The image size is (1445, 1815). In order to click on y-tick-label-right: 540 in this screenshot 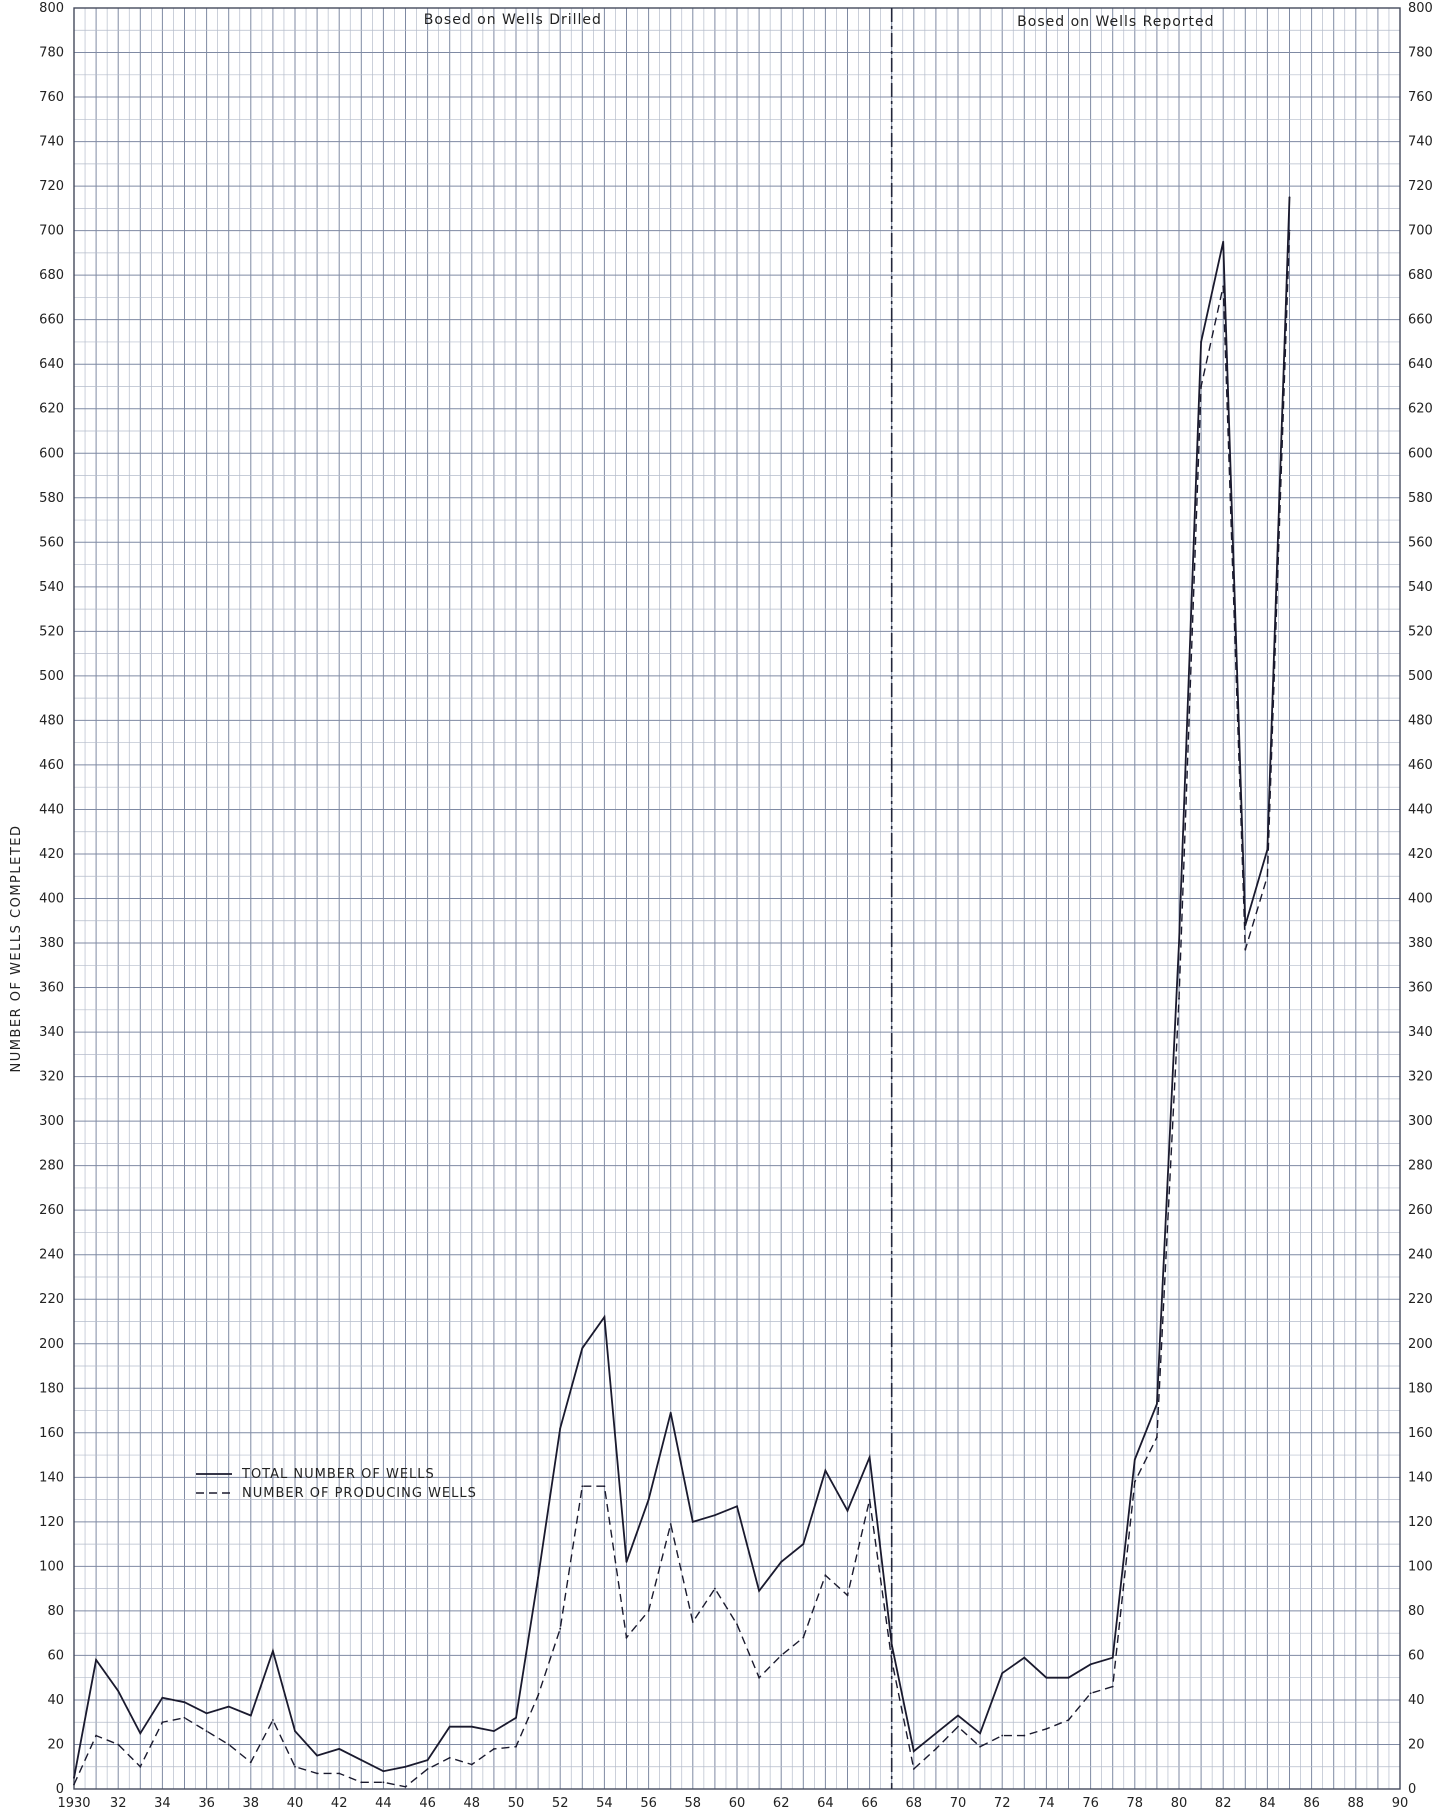, I will do `click(1420, 587)`.